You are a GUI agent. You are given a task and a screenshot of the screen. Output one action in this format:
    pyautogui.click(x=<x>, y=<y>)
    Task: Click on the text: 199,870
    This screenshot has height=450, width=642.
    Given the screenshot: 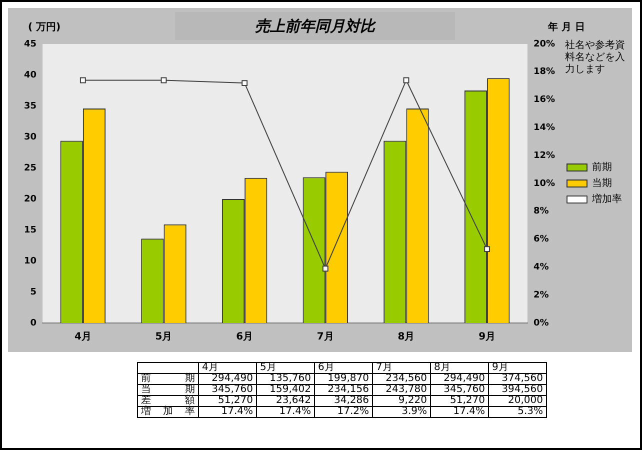 What is the action you would take?
    pyautogui.click(x=343, y=378)
    